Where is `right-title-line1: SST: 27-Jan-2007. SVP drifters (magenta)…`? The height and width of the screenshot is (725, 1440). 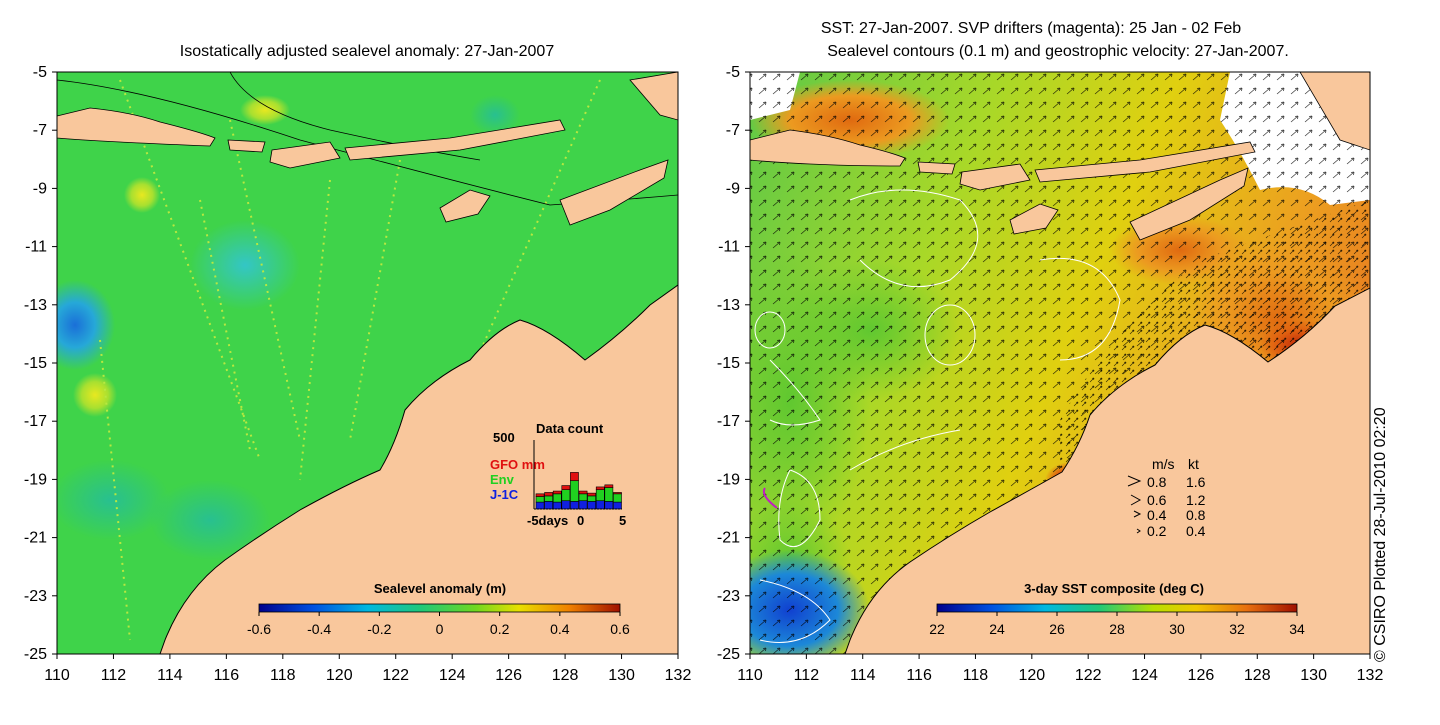 right-title-line1: SST: 27-Jan-2007. SVP drifters (magenta)… is located at coordinates (1031, 28).